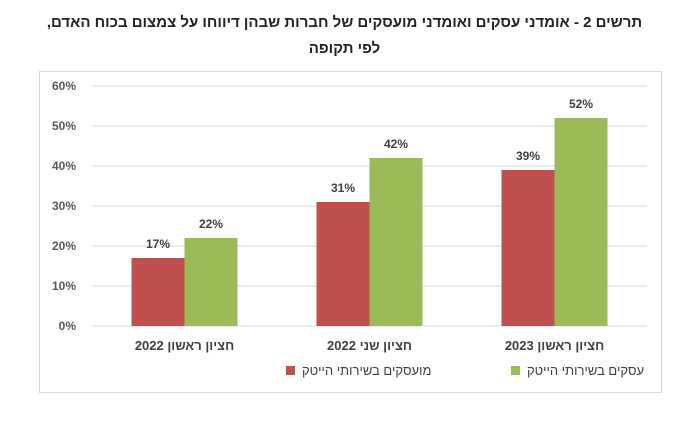  Describe the element at coordinates (465, 370) in the screenshot. I see `legend: מועסקים בשירותי הייטק עסקים בשירותי הייטק` at that location.